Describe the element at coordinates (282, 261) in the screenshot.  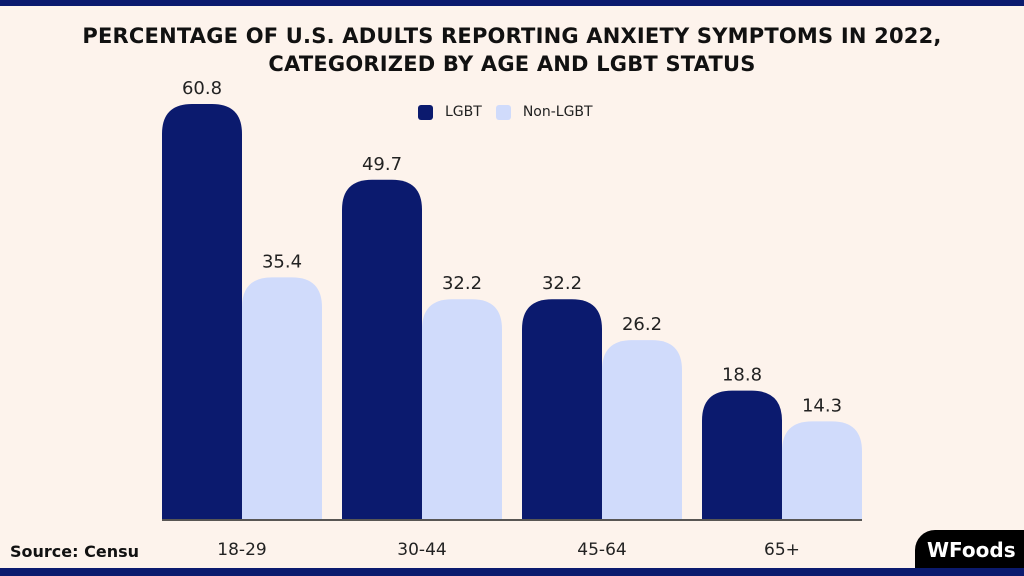
I see `data-label: 35.4` at that location.